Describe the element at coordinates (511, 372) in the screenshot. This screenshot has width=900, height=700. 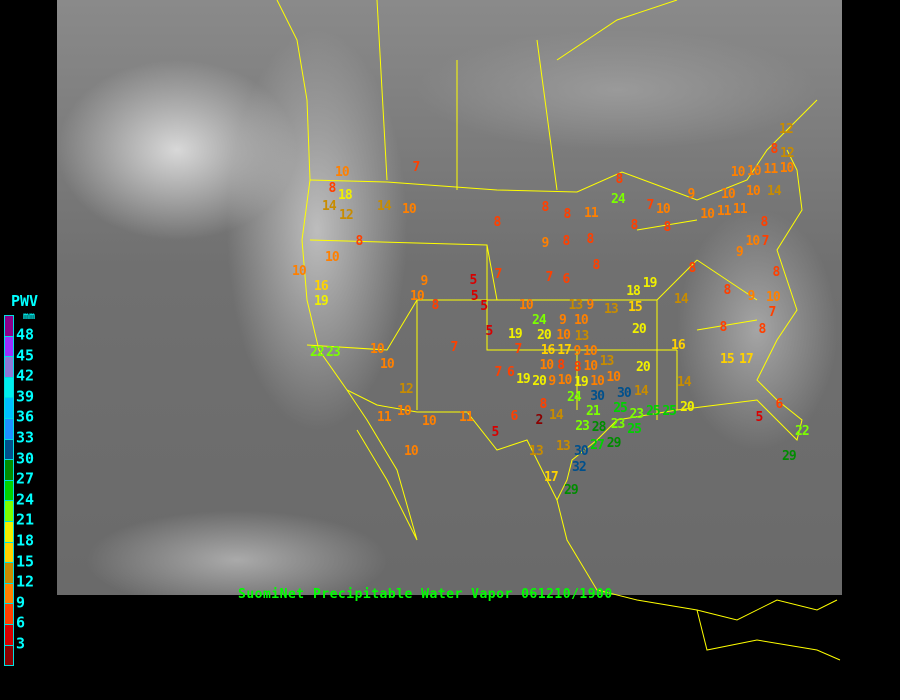
I see `station-pwv-value: 6` at that location.